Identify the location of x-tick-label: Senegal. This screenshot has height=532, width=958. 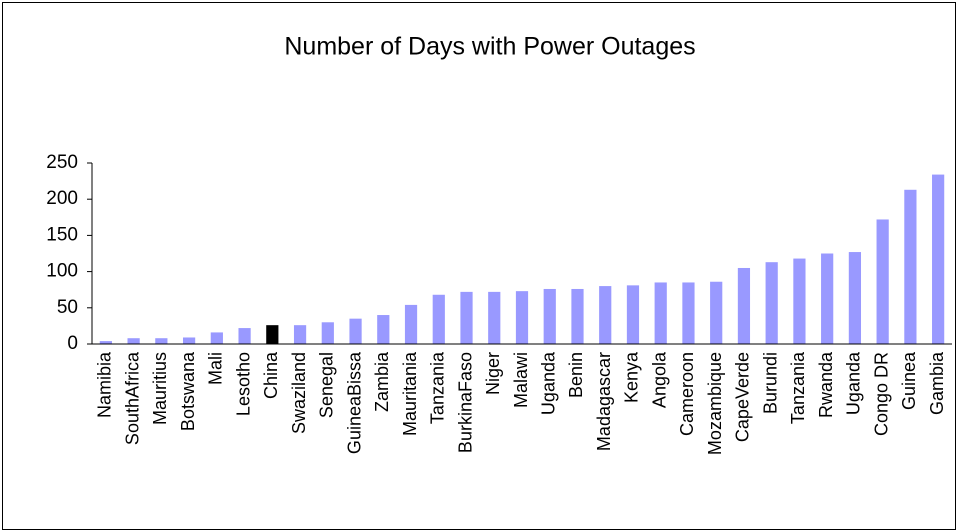
(327, 385).